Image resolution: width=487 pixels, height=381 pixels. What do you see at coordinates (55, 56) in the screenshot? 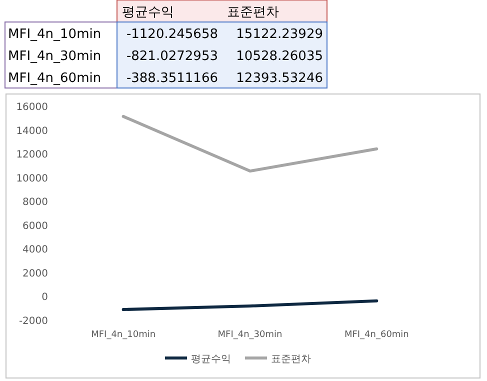
I see `text: MFI_4n_30min` at bounding box center [55, 56].